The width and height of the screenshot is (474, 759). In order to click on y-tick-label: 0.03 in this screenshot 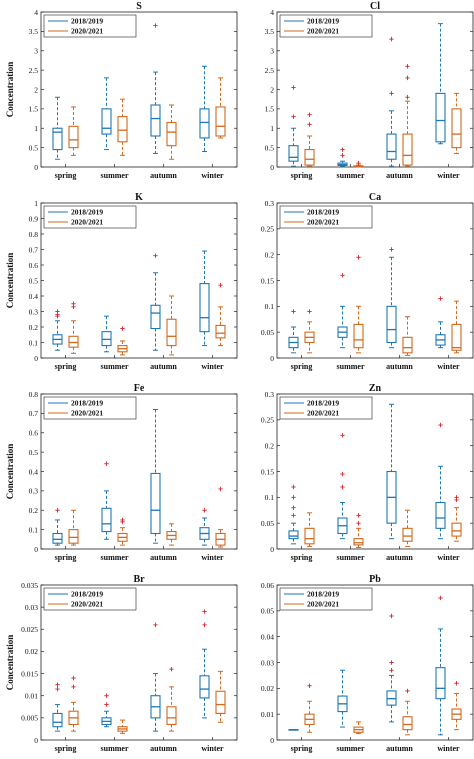, I will do `click(267, 662)`.